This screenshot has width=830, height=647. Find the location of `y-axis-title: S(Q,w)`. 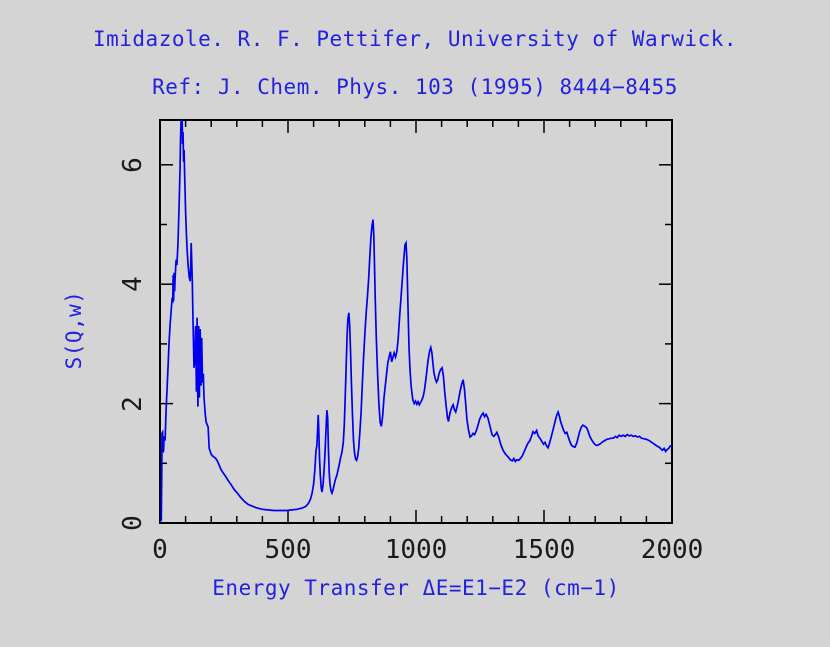

y-axis-title: S(Q,w) is located at coordinates (74, 330).